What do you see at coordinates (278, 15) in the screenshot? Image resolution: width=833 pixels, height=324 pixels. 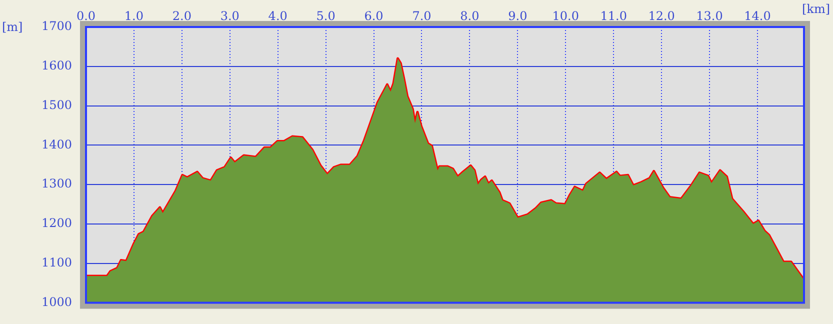 I see `x-tick-label: 4.0` at bounding box center [278, 15].